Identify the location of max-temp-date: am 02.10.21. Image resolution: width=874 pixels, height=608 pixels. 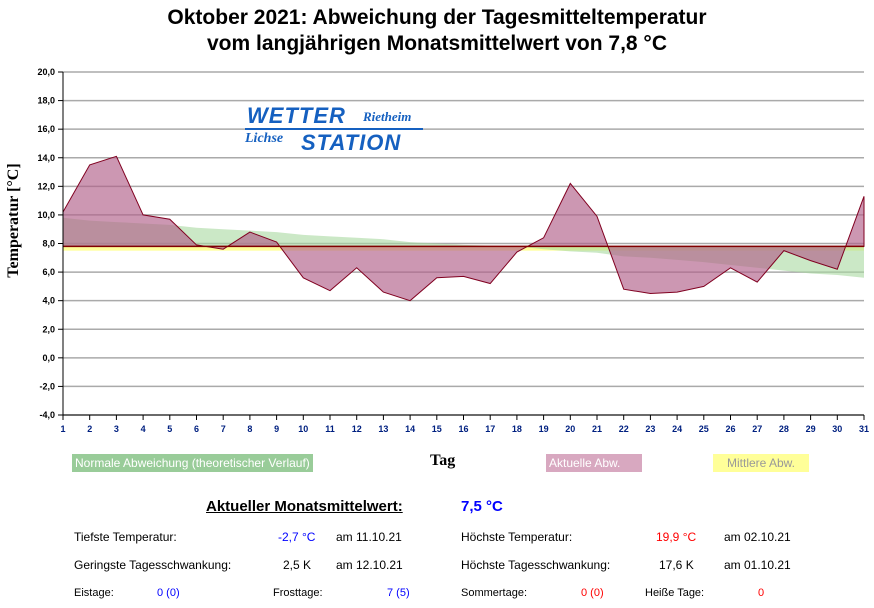
(757, 537).